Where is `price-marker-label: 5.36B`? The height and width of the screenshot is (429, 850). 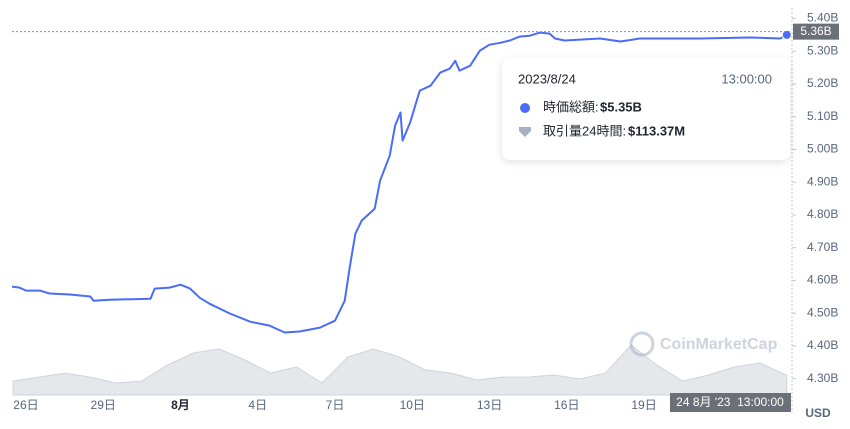 price-marker-label: 5.36B is located at coordinates (815, 31).